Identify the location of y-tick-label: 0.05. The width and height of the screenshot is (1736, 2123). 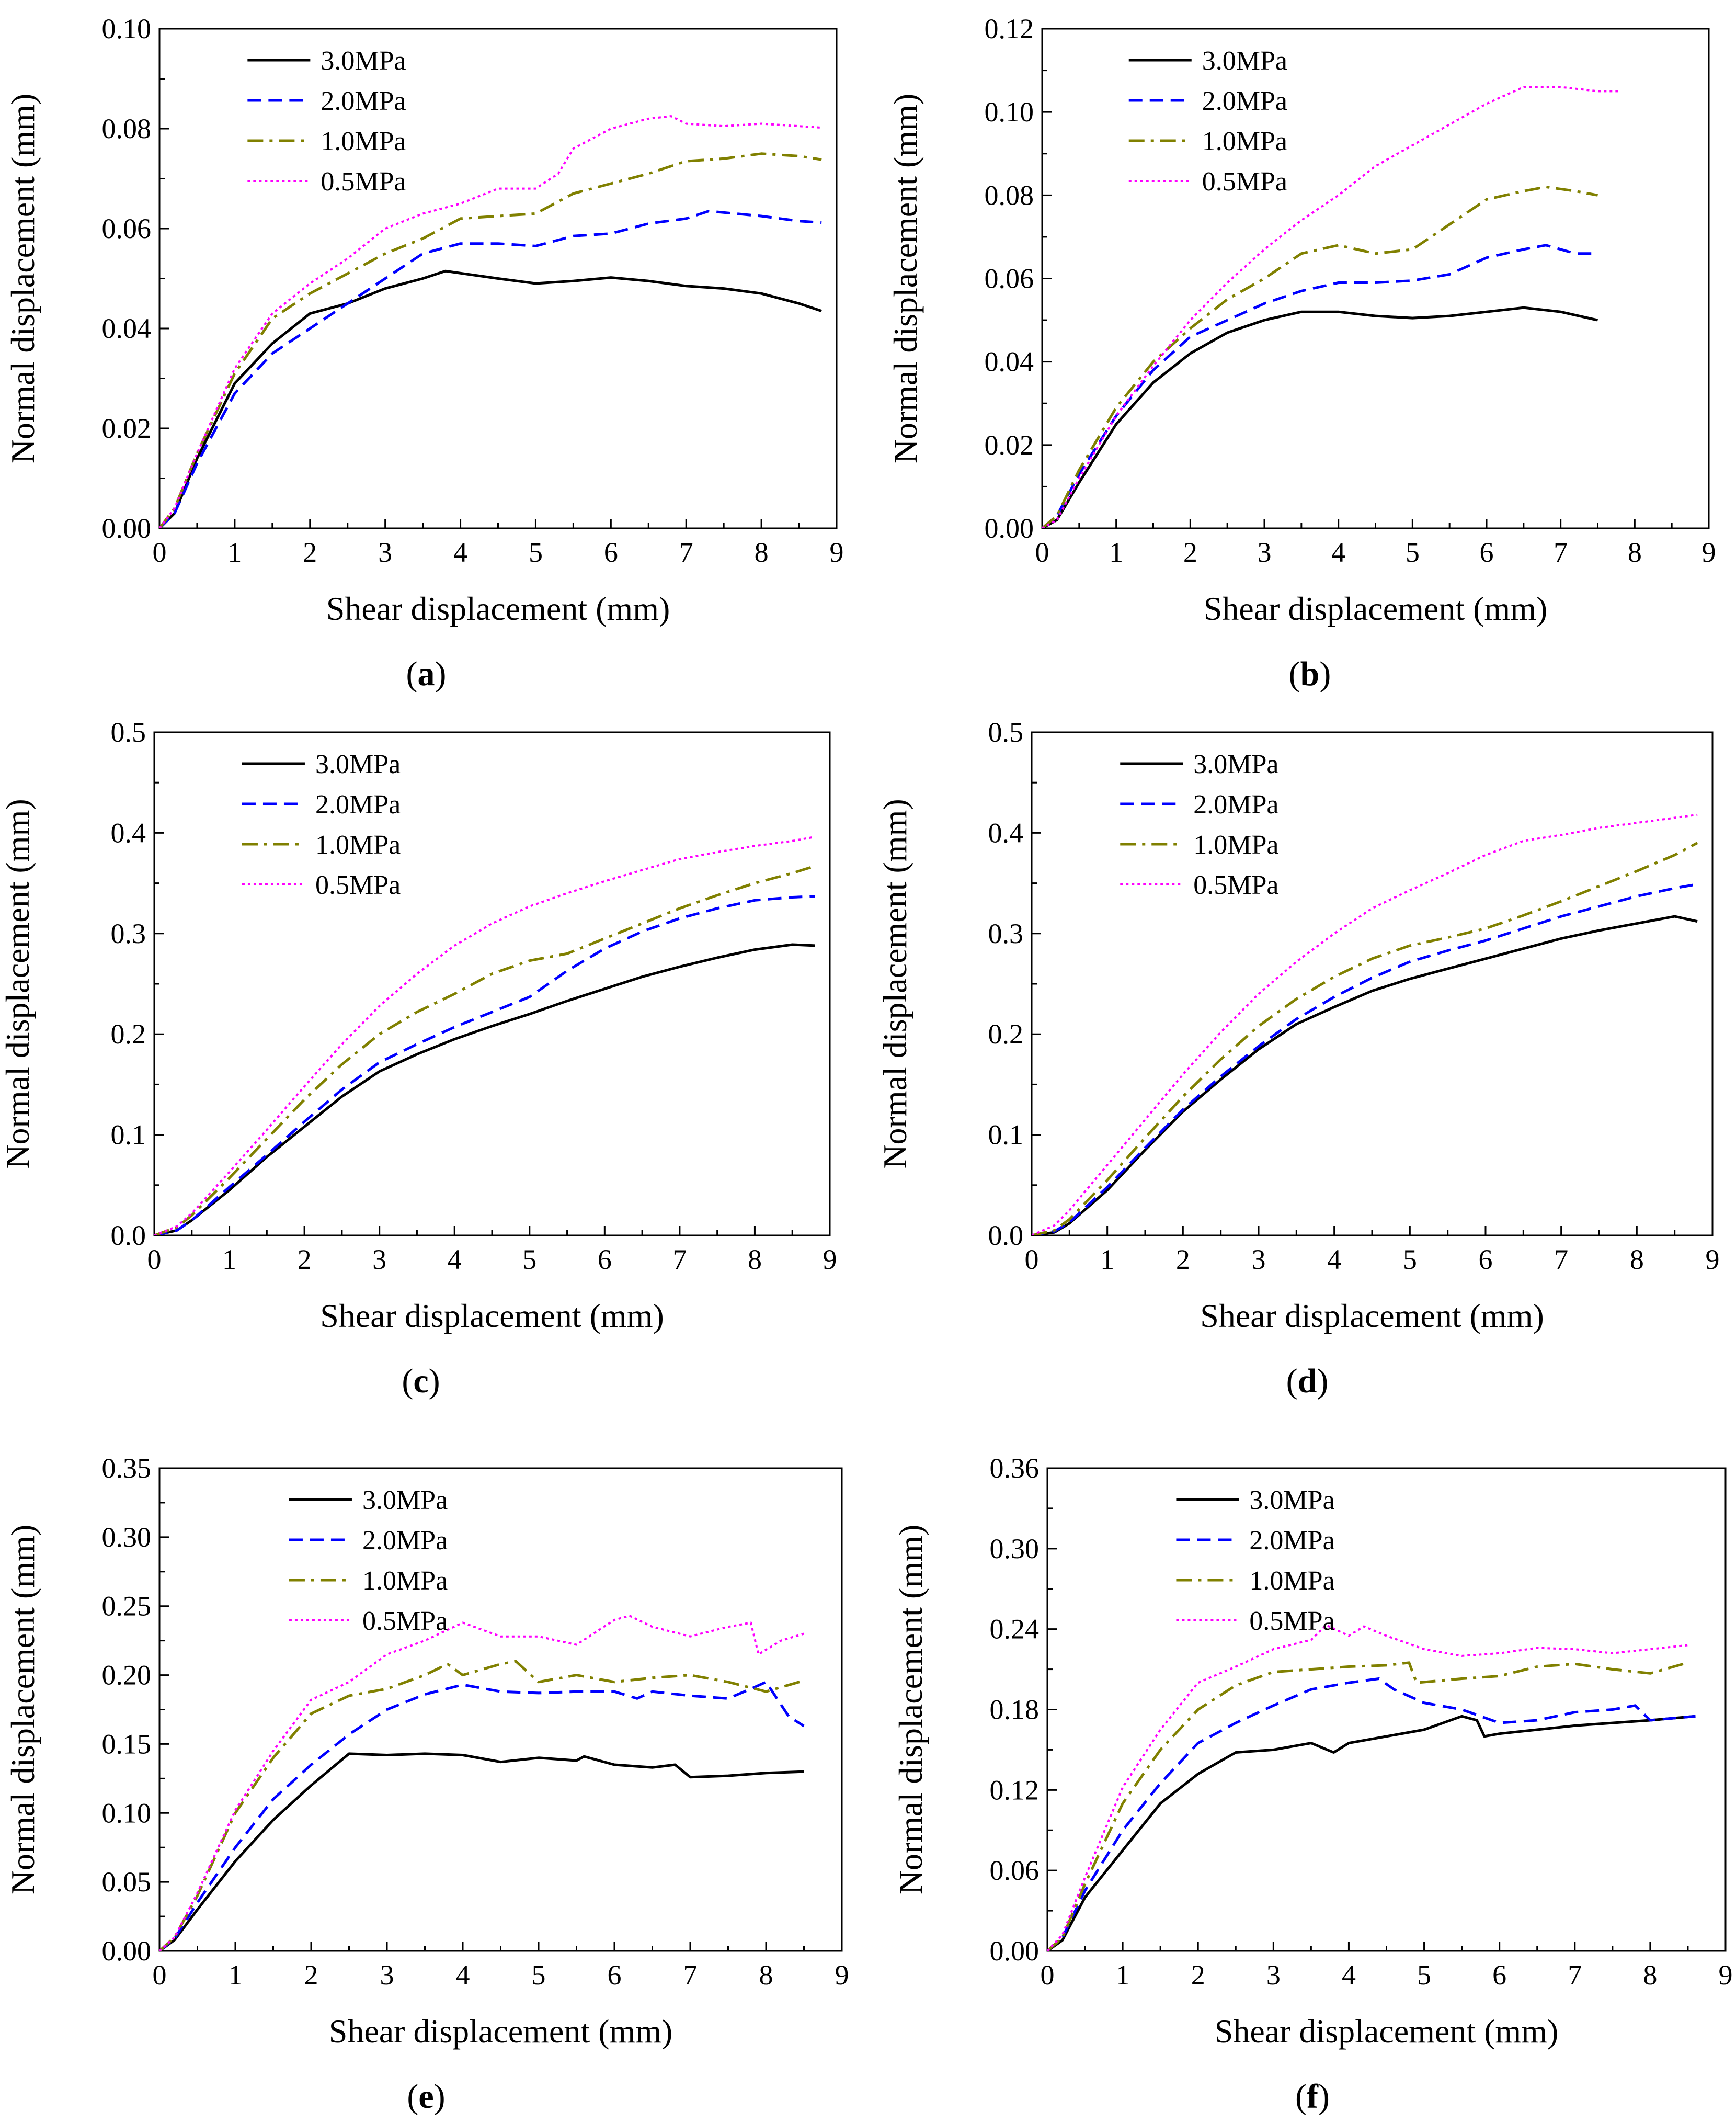
(127, 1882).